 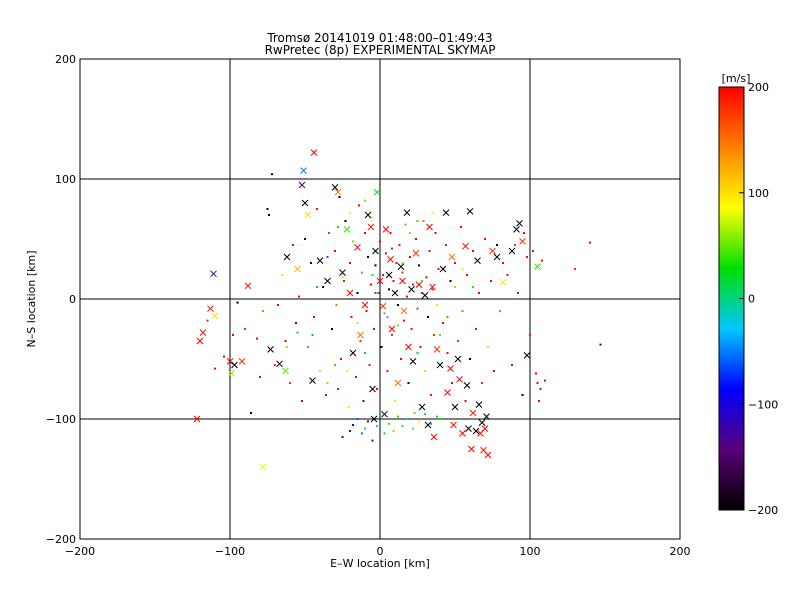 What do you see at coordinates (380, 563) in the screenshot?
I see `x-axis-label: E–W location [km]` at bounding box center [380, 563].